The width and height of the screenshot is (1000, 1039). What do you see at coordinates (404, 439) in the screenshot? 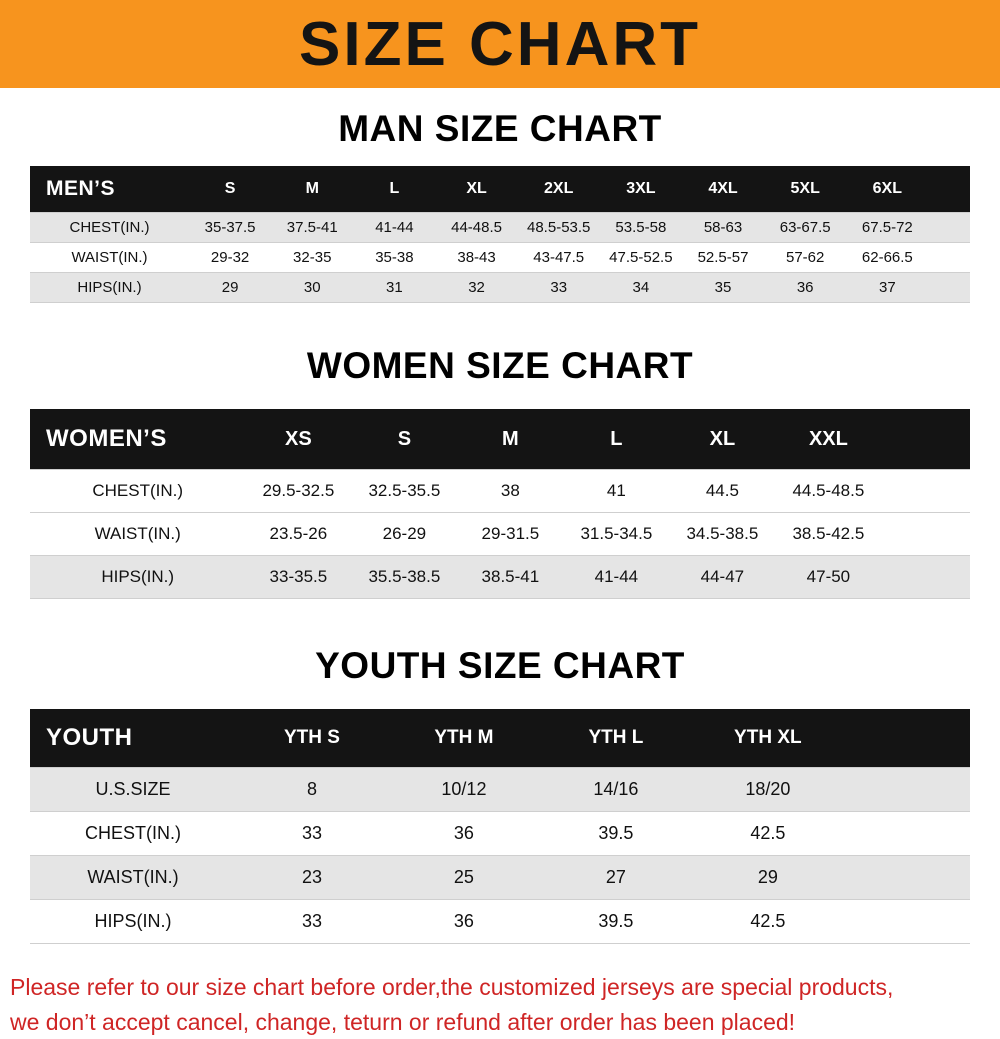
I see `women-col-s: S` at bounding box center [404, 439].